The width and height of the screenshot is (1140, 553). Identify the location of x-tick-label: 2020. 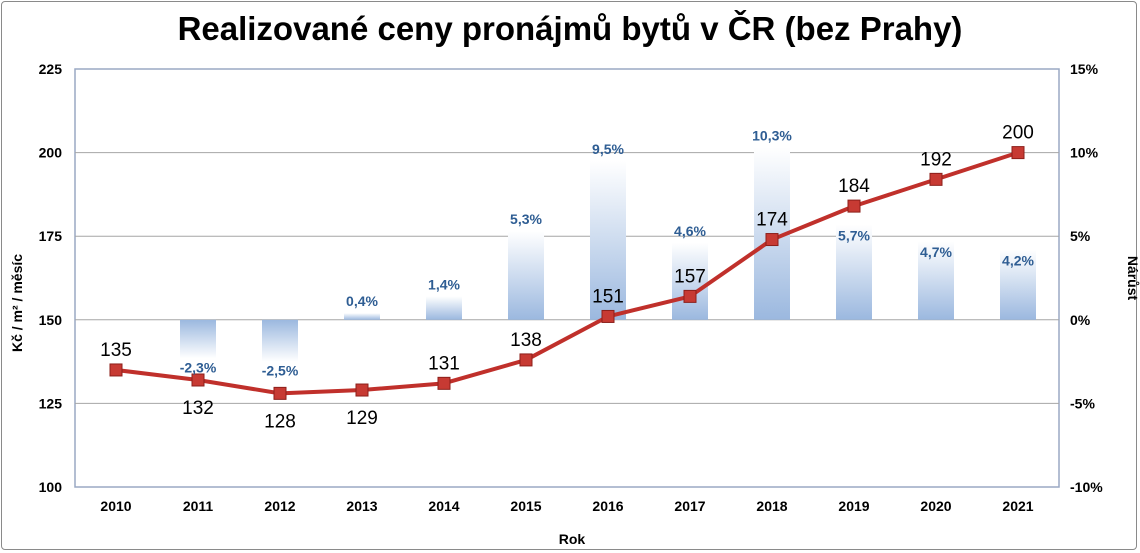
(935, 506).